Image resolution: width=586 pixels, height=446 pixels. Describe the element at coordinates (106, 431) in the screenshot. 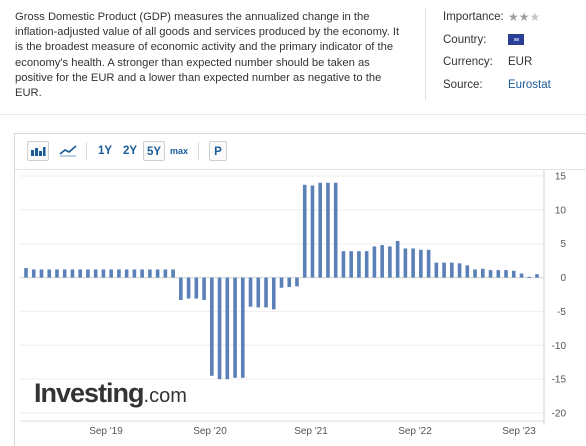

I see `x-tick-label: Sep '19` at that location.